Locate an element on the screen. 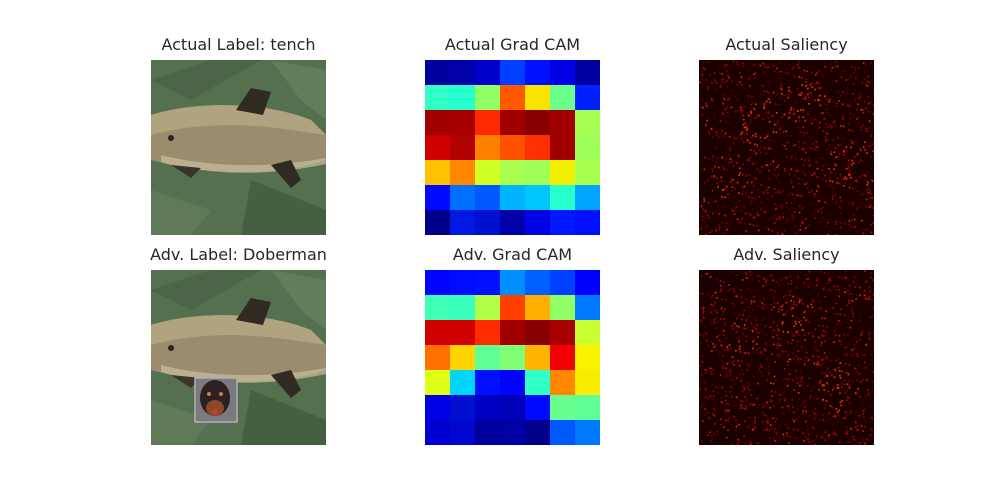  actual-gradcam-heatmap is located at coordinates (512, 147).